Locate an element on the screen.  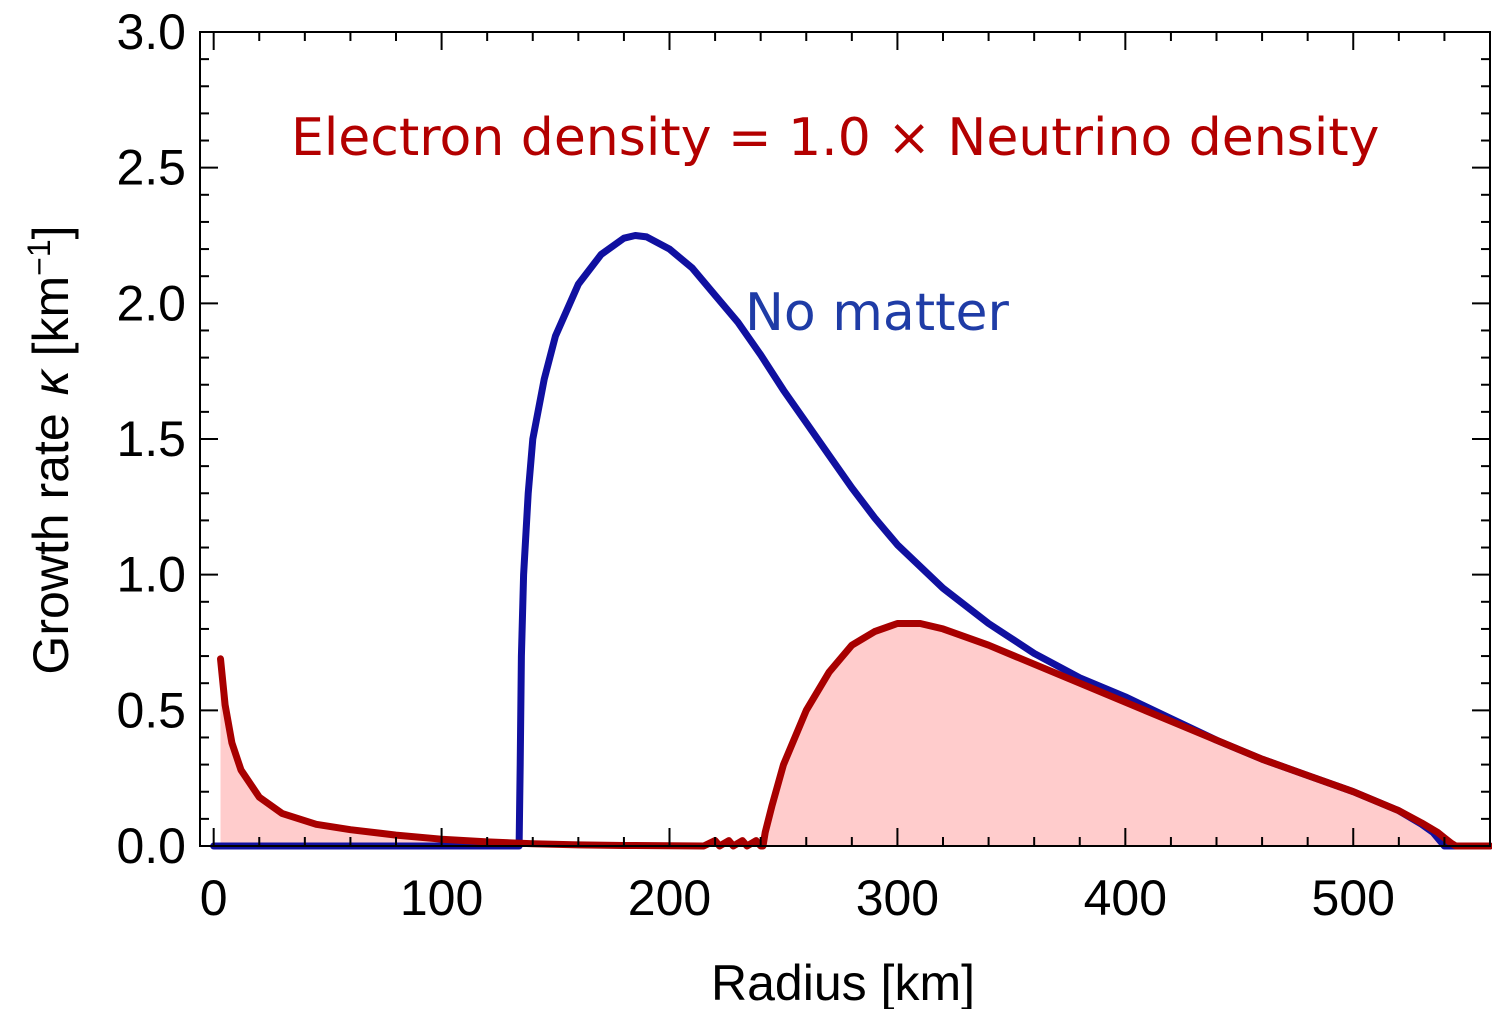
y-tick-label: 1.5 is located at coordinates (151, 439).